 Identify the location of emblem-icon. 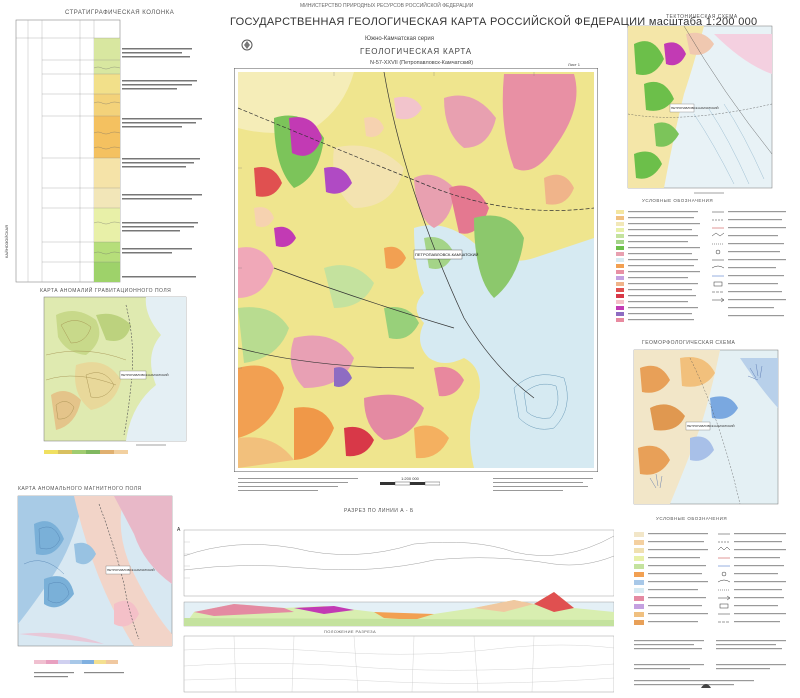
(247, 45).